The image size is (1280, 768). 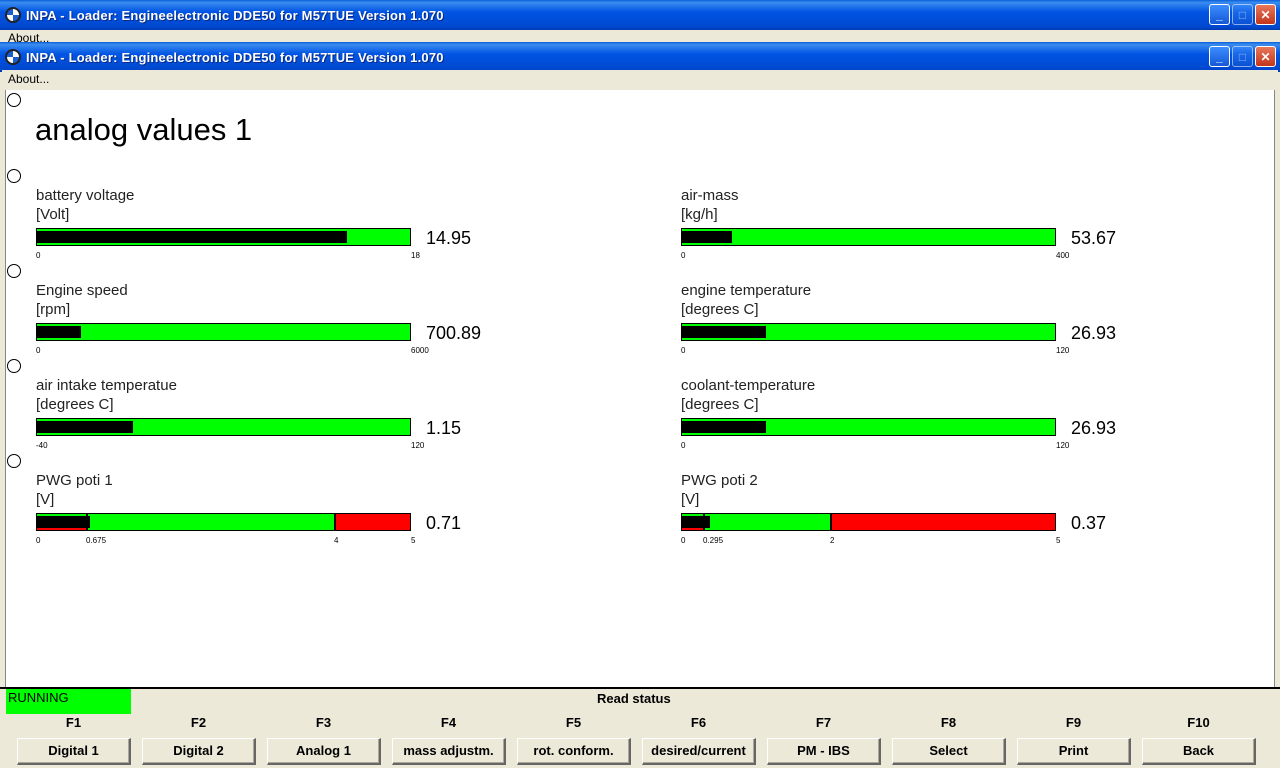 I want to click on read-status-label: Read status, so click(x=634, y=698).